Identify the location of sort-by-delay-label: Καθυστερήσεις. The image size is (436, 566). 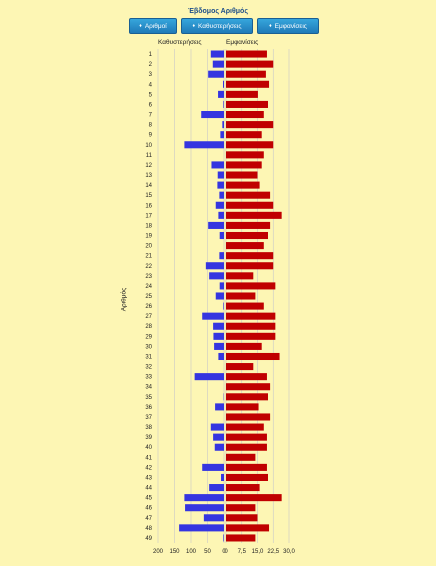
(220, 26).